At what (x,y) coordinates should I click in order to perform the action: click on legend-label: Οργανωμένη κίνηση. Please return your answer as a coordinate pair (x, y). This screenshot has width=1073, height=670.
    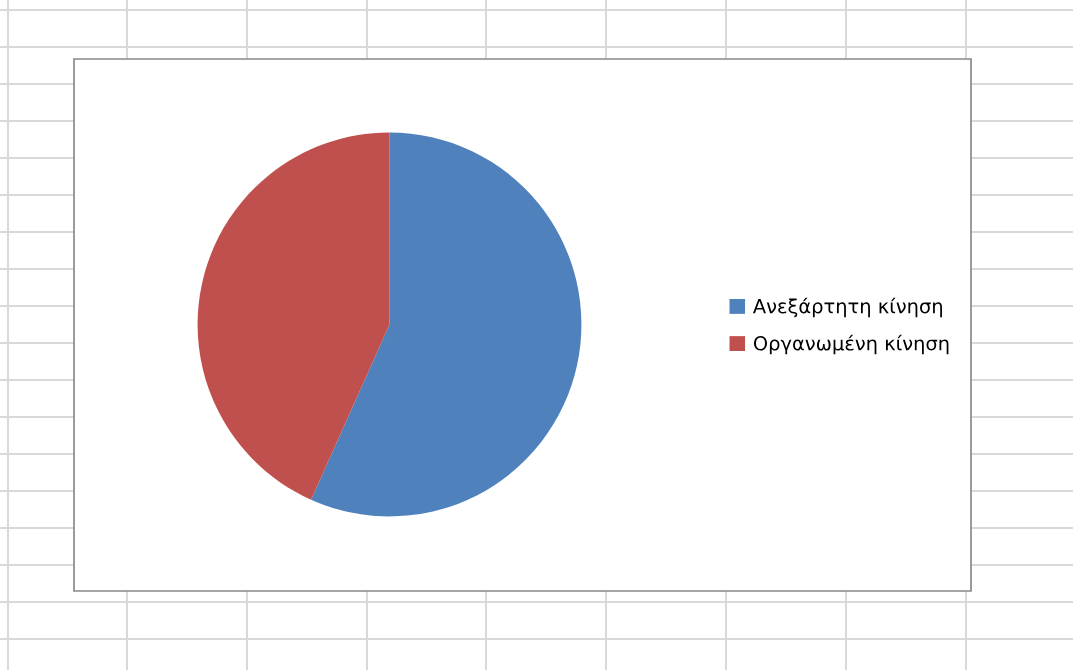
    Looking at the image, I should click on (851, 344).